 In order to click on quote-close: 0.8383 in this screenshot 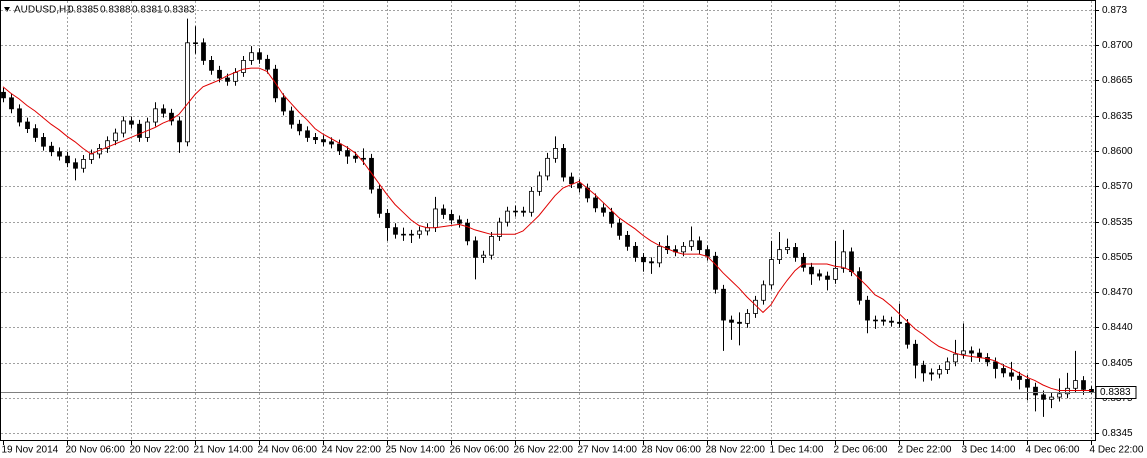, I will do `click(179, 10)`.